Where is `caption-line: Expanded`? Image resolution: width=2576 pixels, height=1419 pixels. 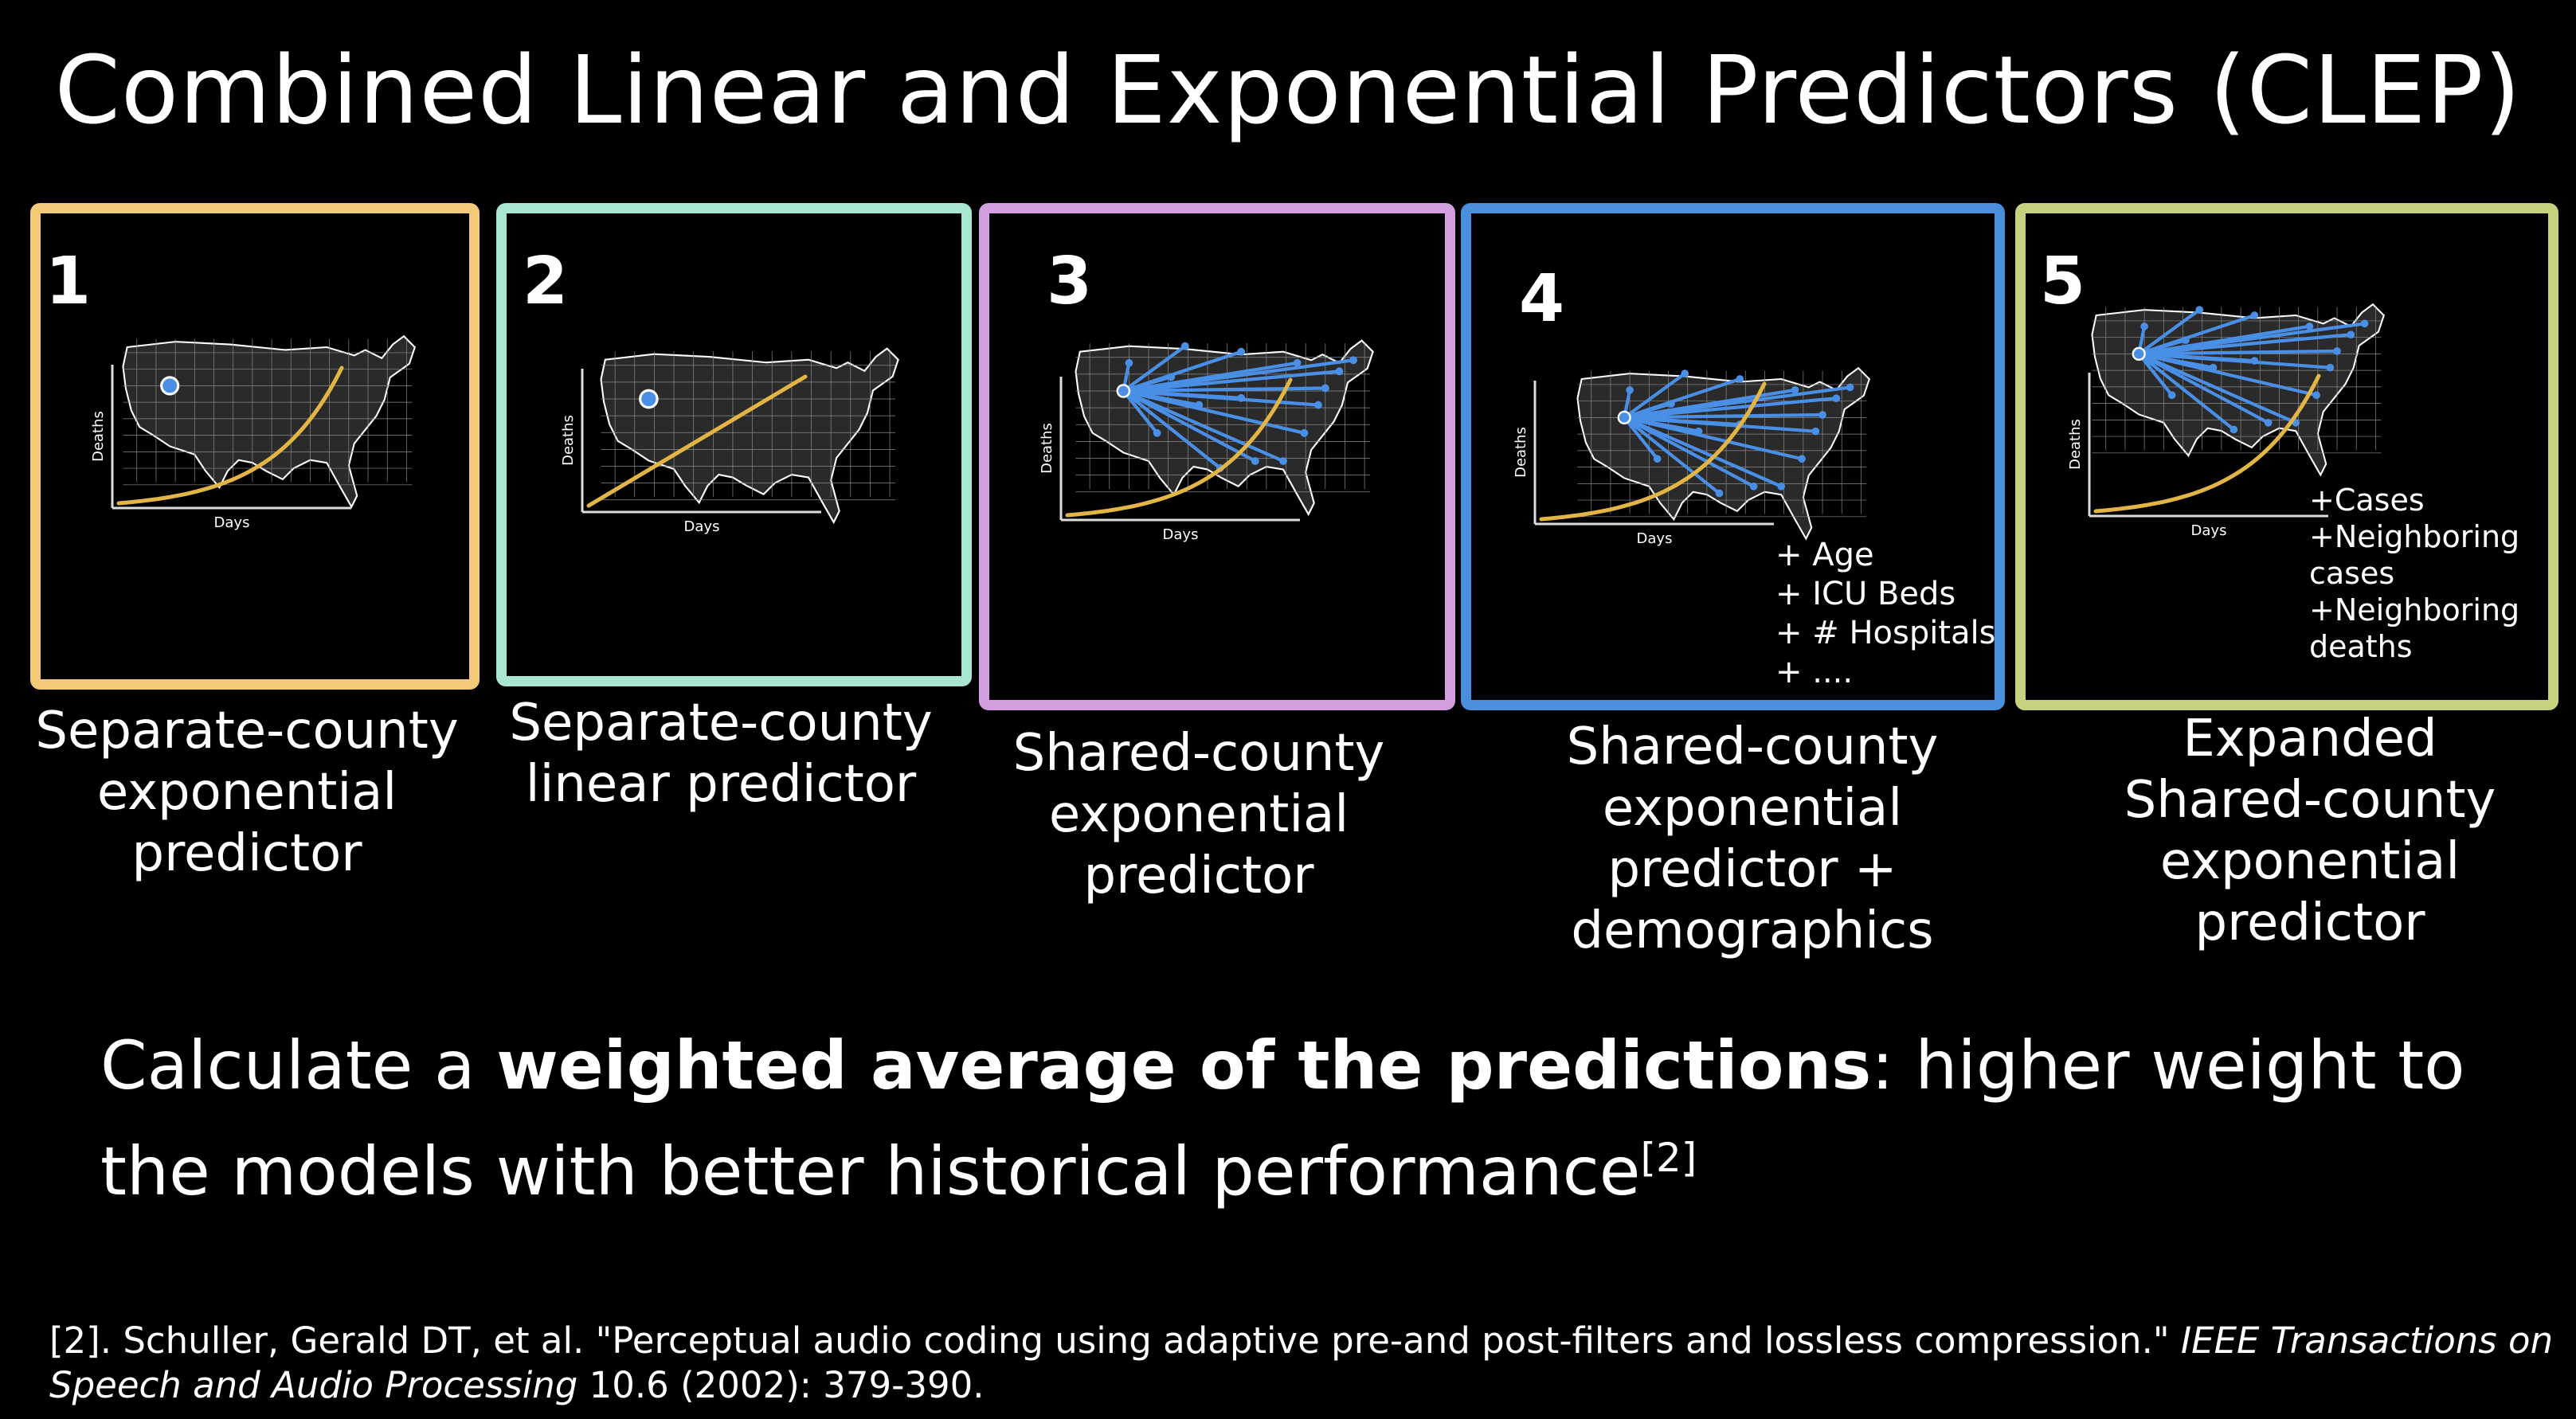
caption-line: Expanded is located at coordinates (2310, 739).